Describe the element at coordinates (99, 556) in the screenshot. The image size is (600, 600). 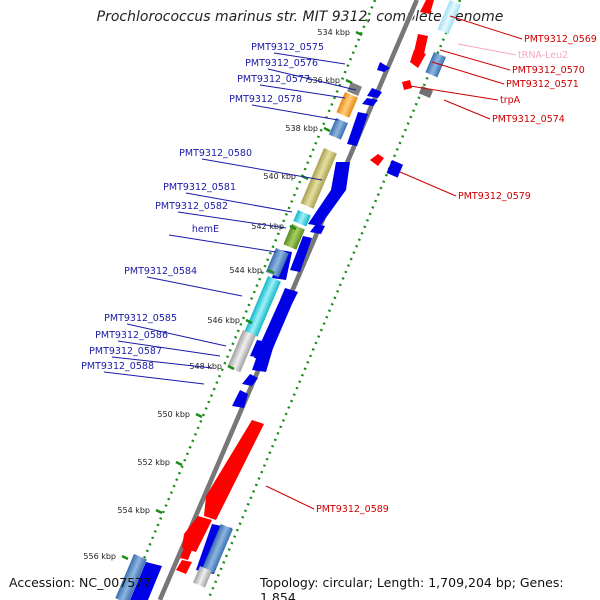
I see `tick-label: 556 kbp` at that location.